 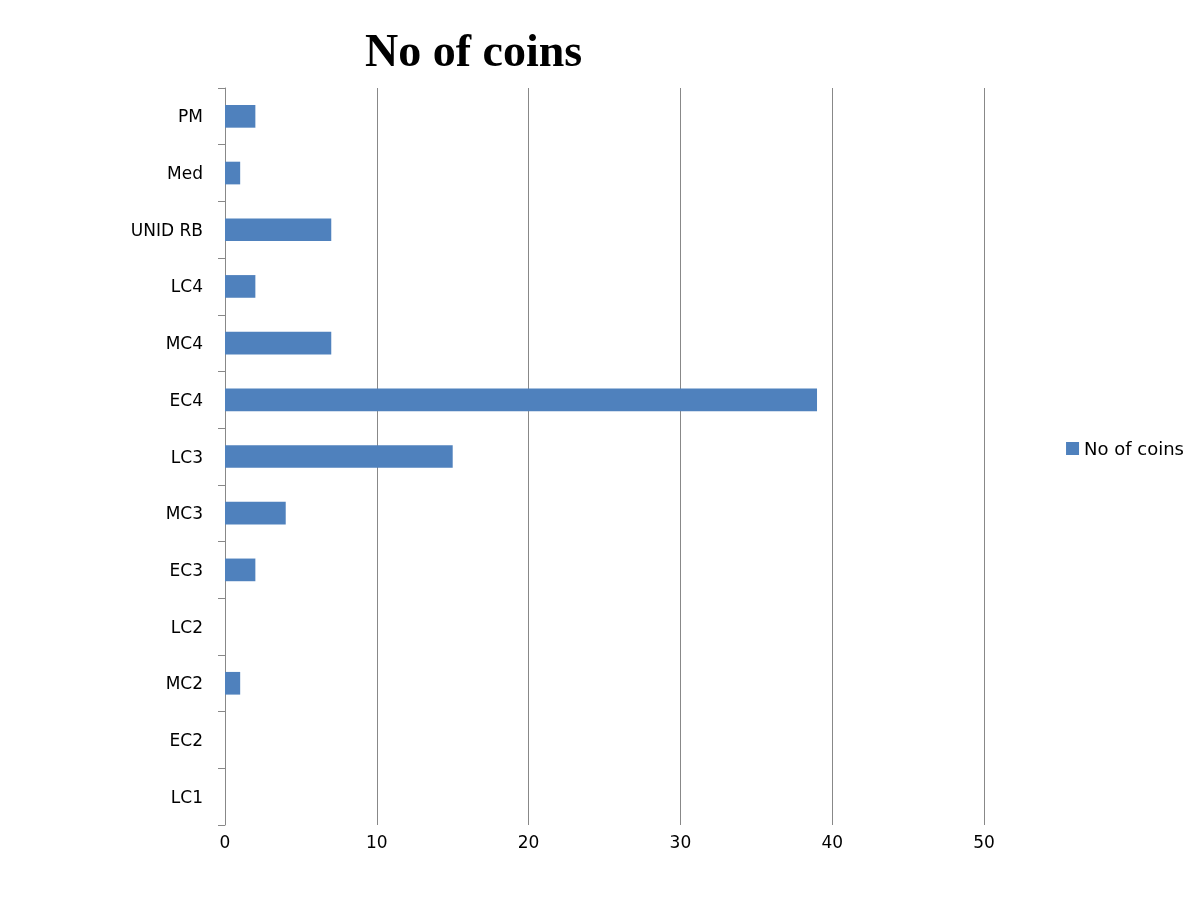 I want to click on legend-label: No of coins, so click(x=1134, y=448).